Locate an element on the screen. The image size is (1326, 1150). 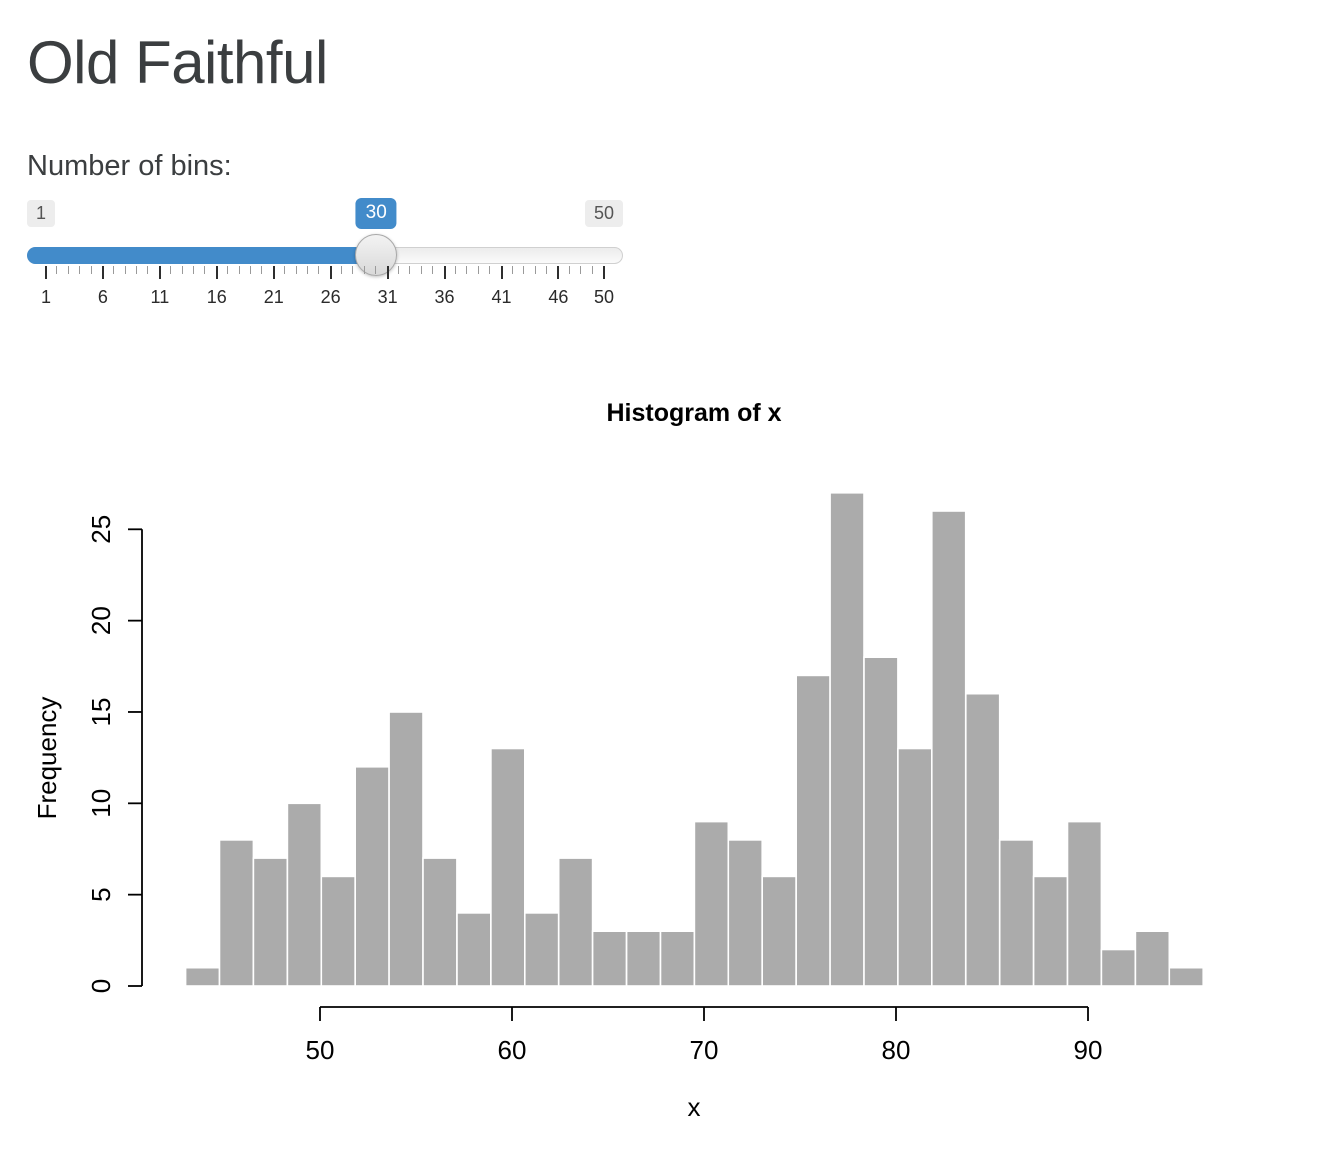
y-axis-tick-label: 0 is located at coordinates (101, 986).